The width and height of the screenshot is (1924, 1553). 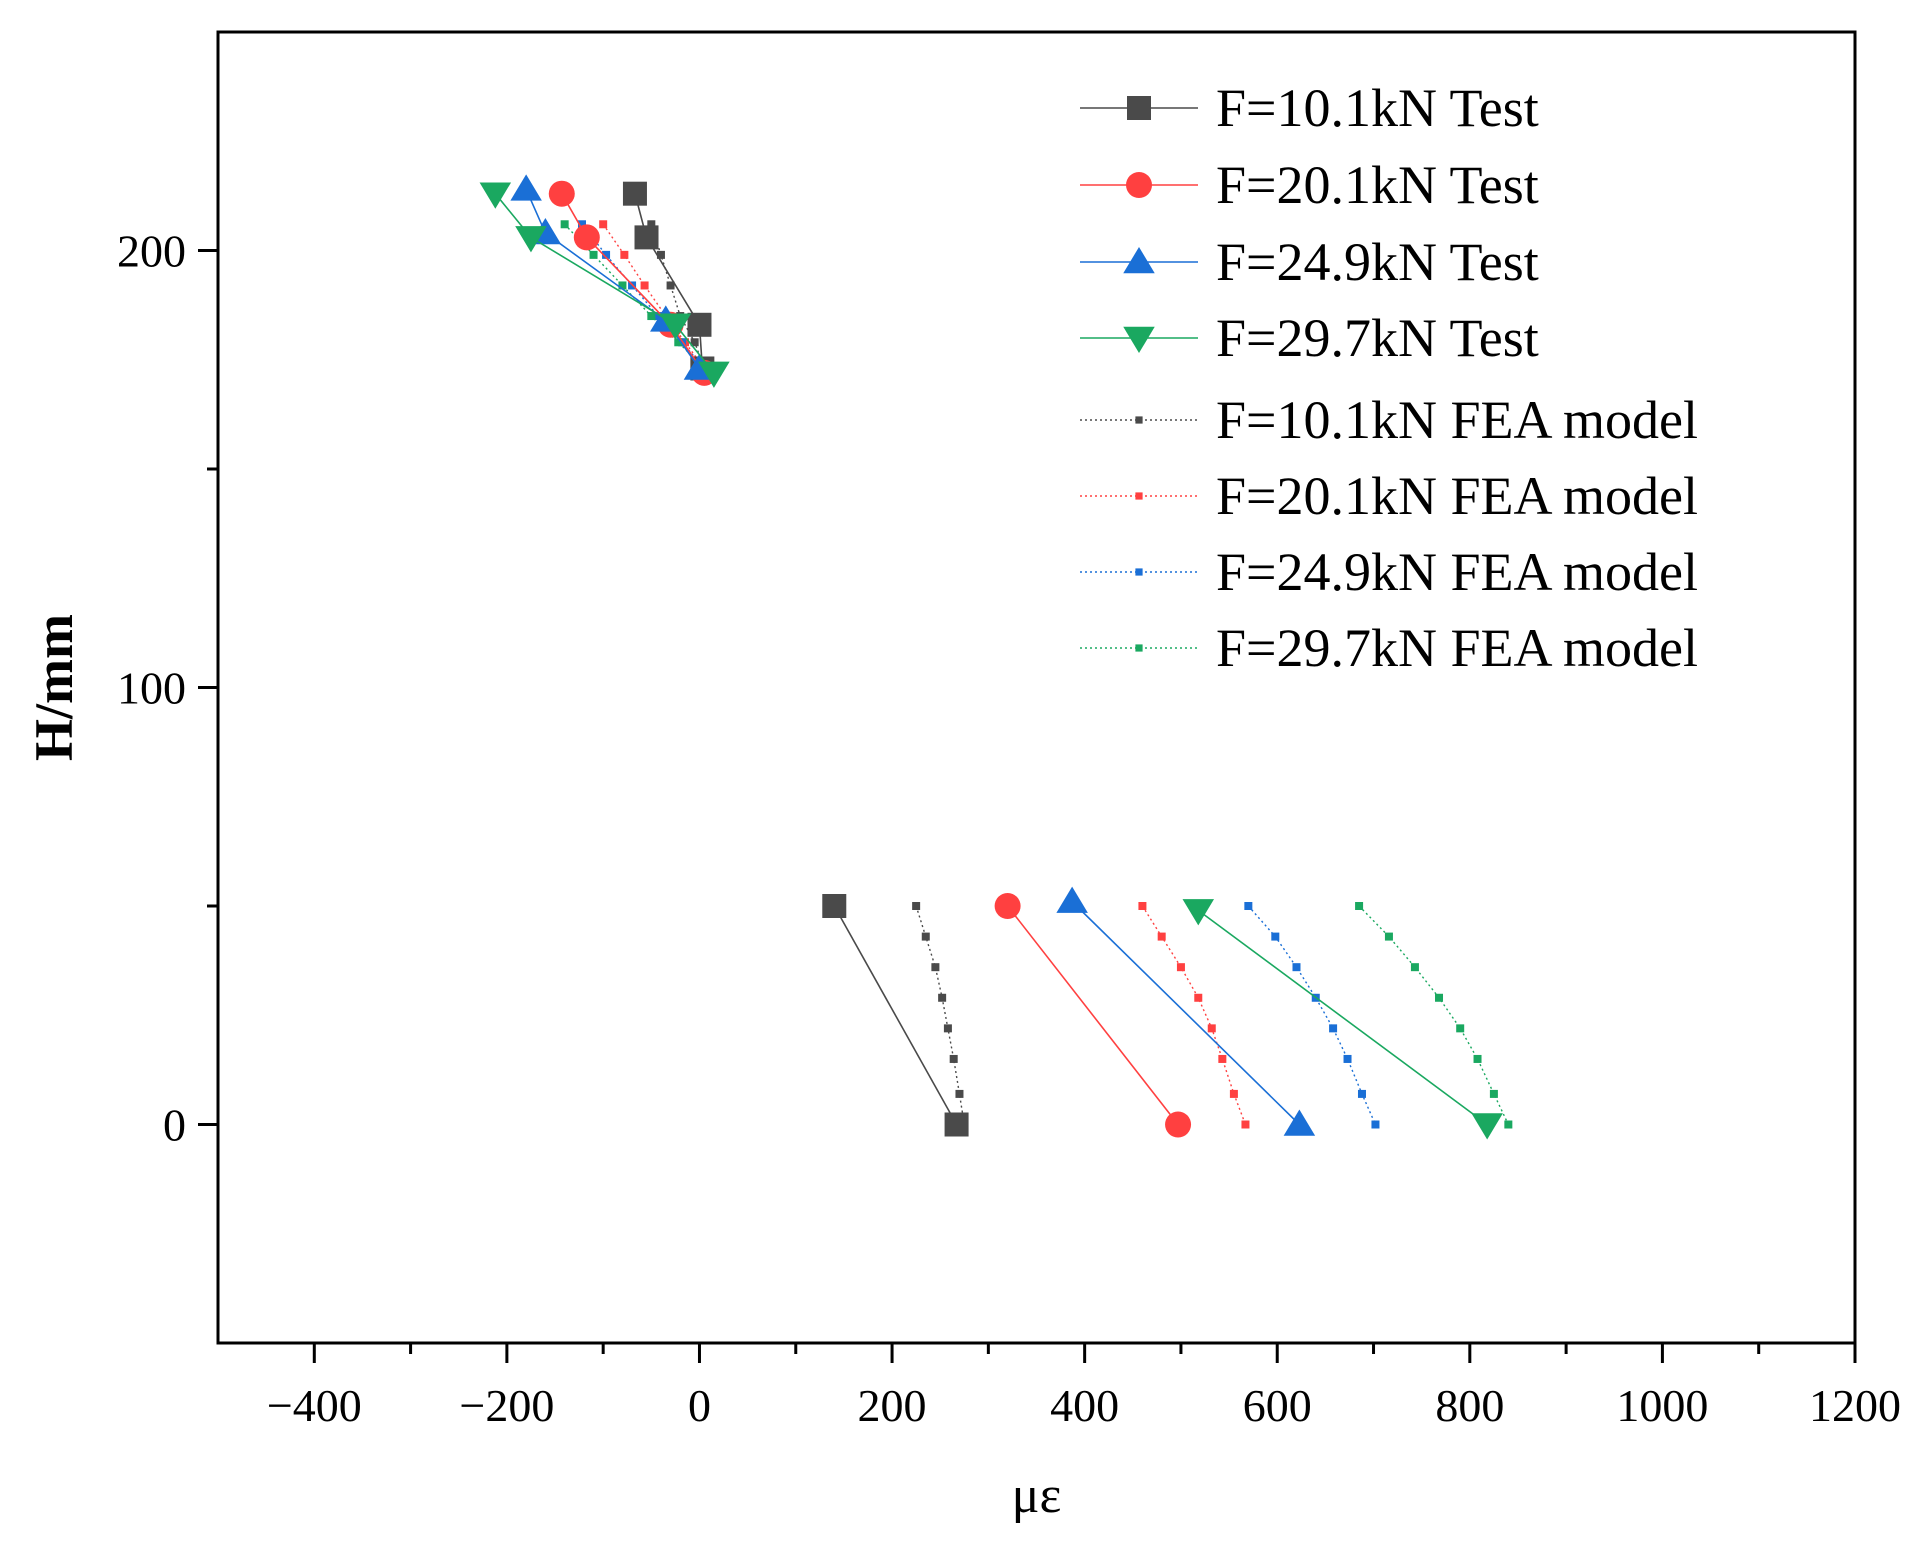 What do you see at coordinates (1377, 338) in the screenshot?
I see `legend-label: F=29.7kN Test` at bounding box center [1377, 338].